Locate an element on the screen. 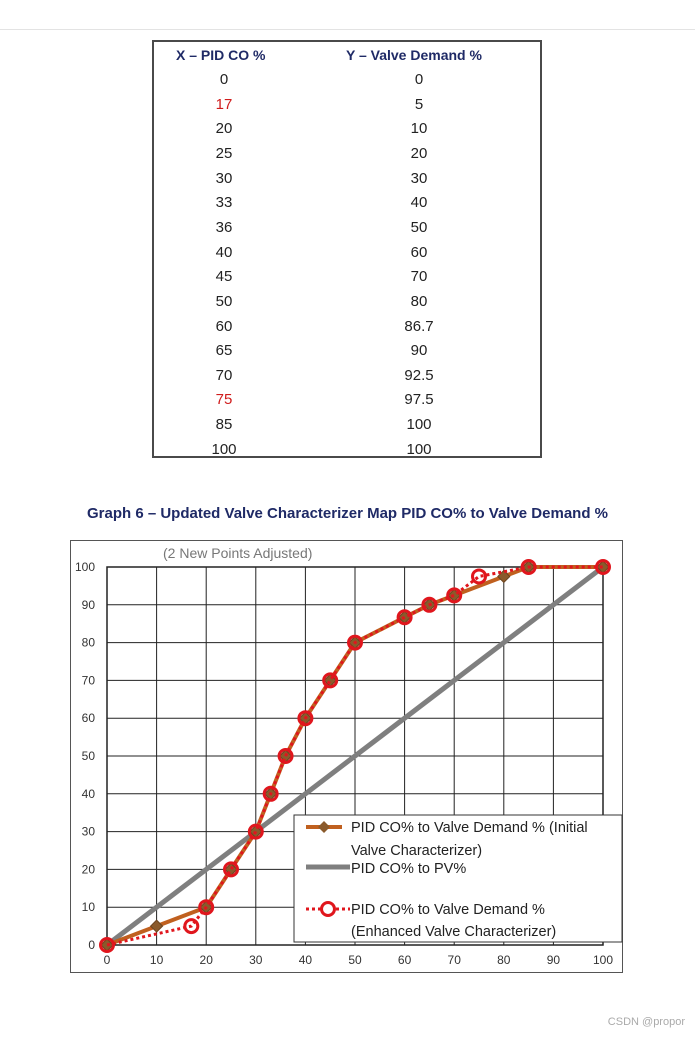 This screenshot has height=1040, width=695. table-cell-x: 40 is located at coordinates (224, 252).